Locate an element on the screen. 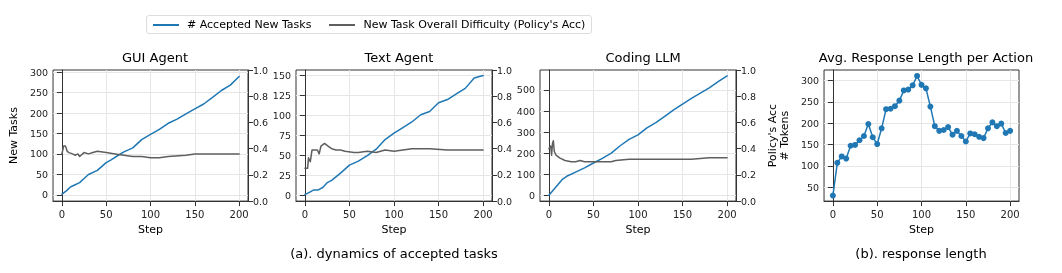  chart-title: Avg. Response Length per Action is located at coordinates (926, 57).